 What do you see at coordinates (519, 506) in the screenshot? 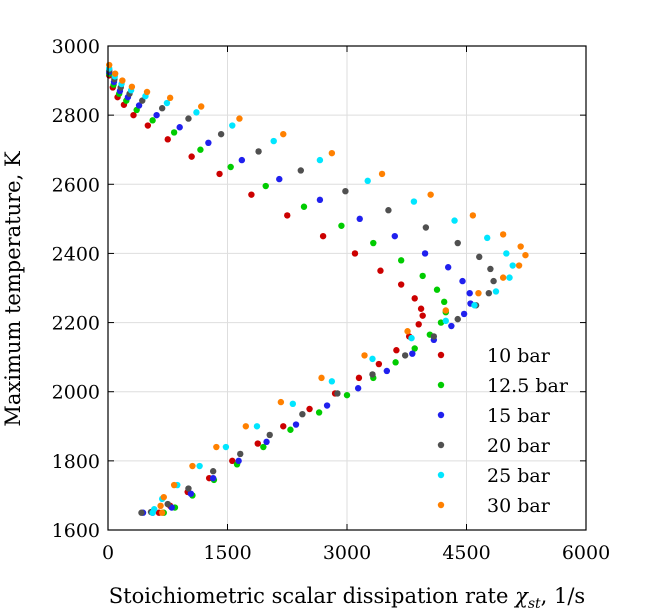
I see `legend-label: 30 bar` at bounding box center [519, 506].